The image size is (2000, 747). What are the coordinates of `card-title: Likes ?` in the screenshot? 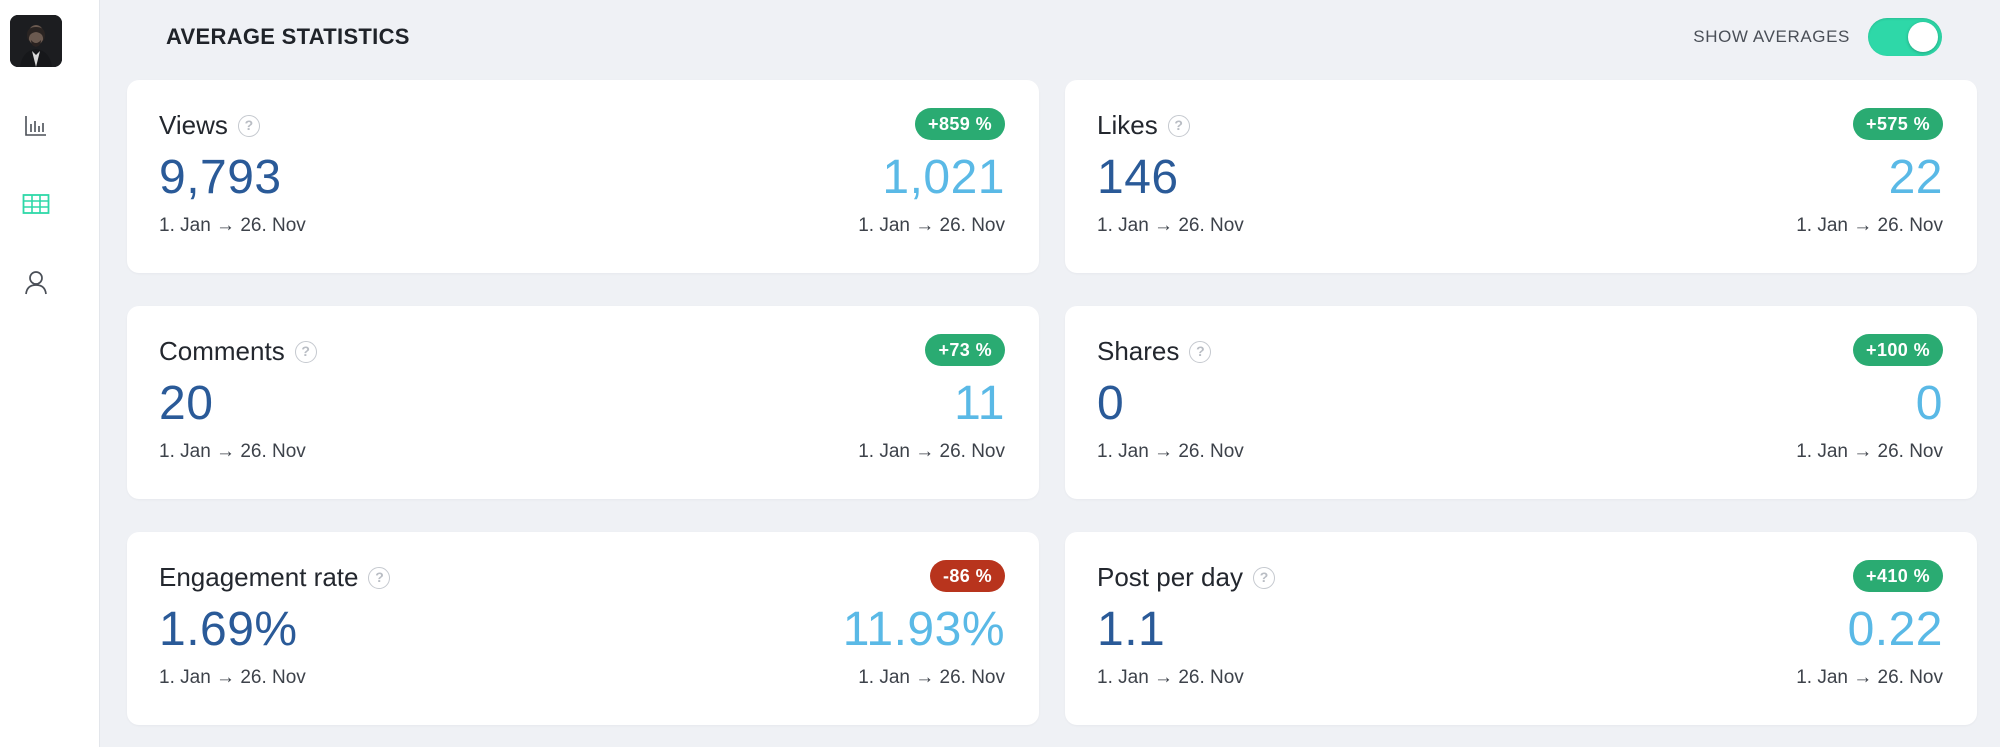 It's located at (1143, 125).